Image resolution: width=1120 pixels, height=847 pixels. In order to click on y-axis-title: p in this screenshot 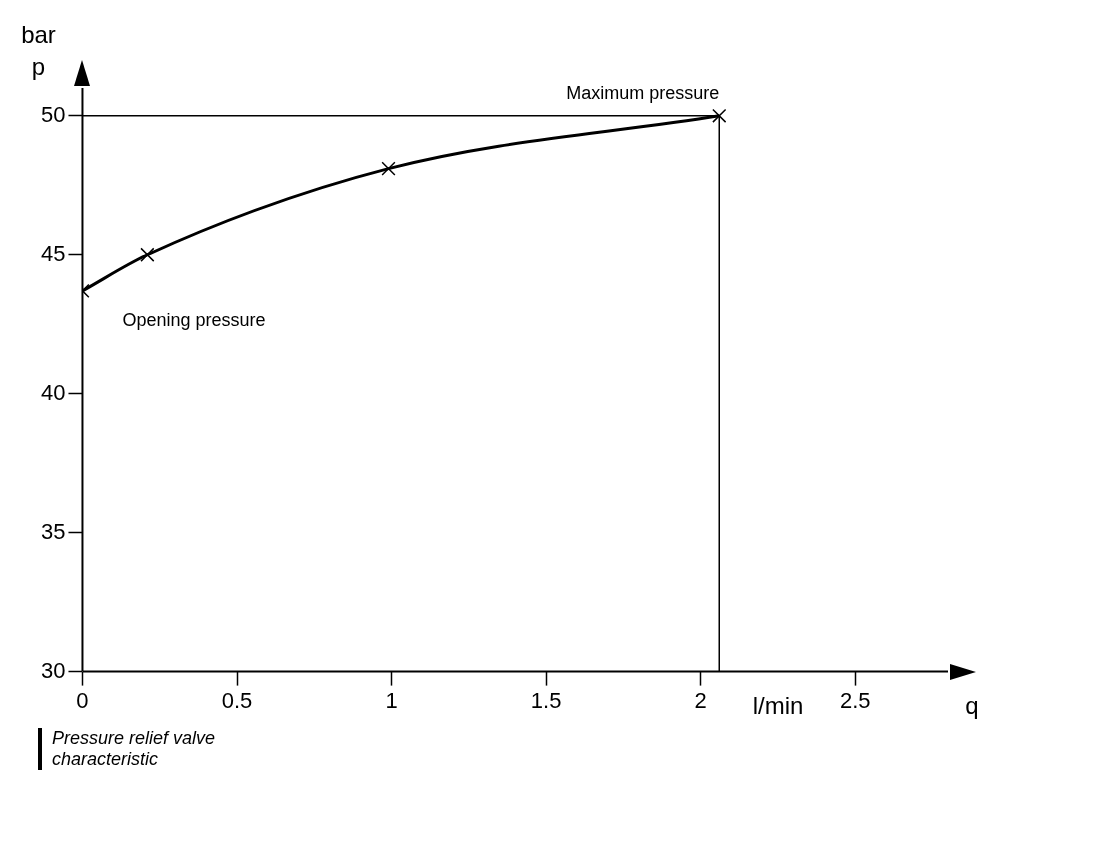, I will do `click(38, 66)`.